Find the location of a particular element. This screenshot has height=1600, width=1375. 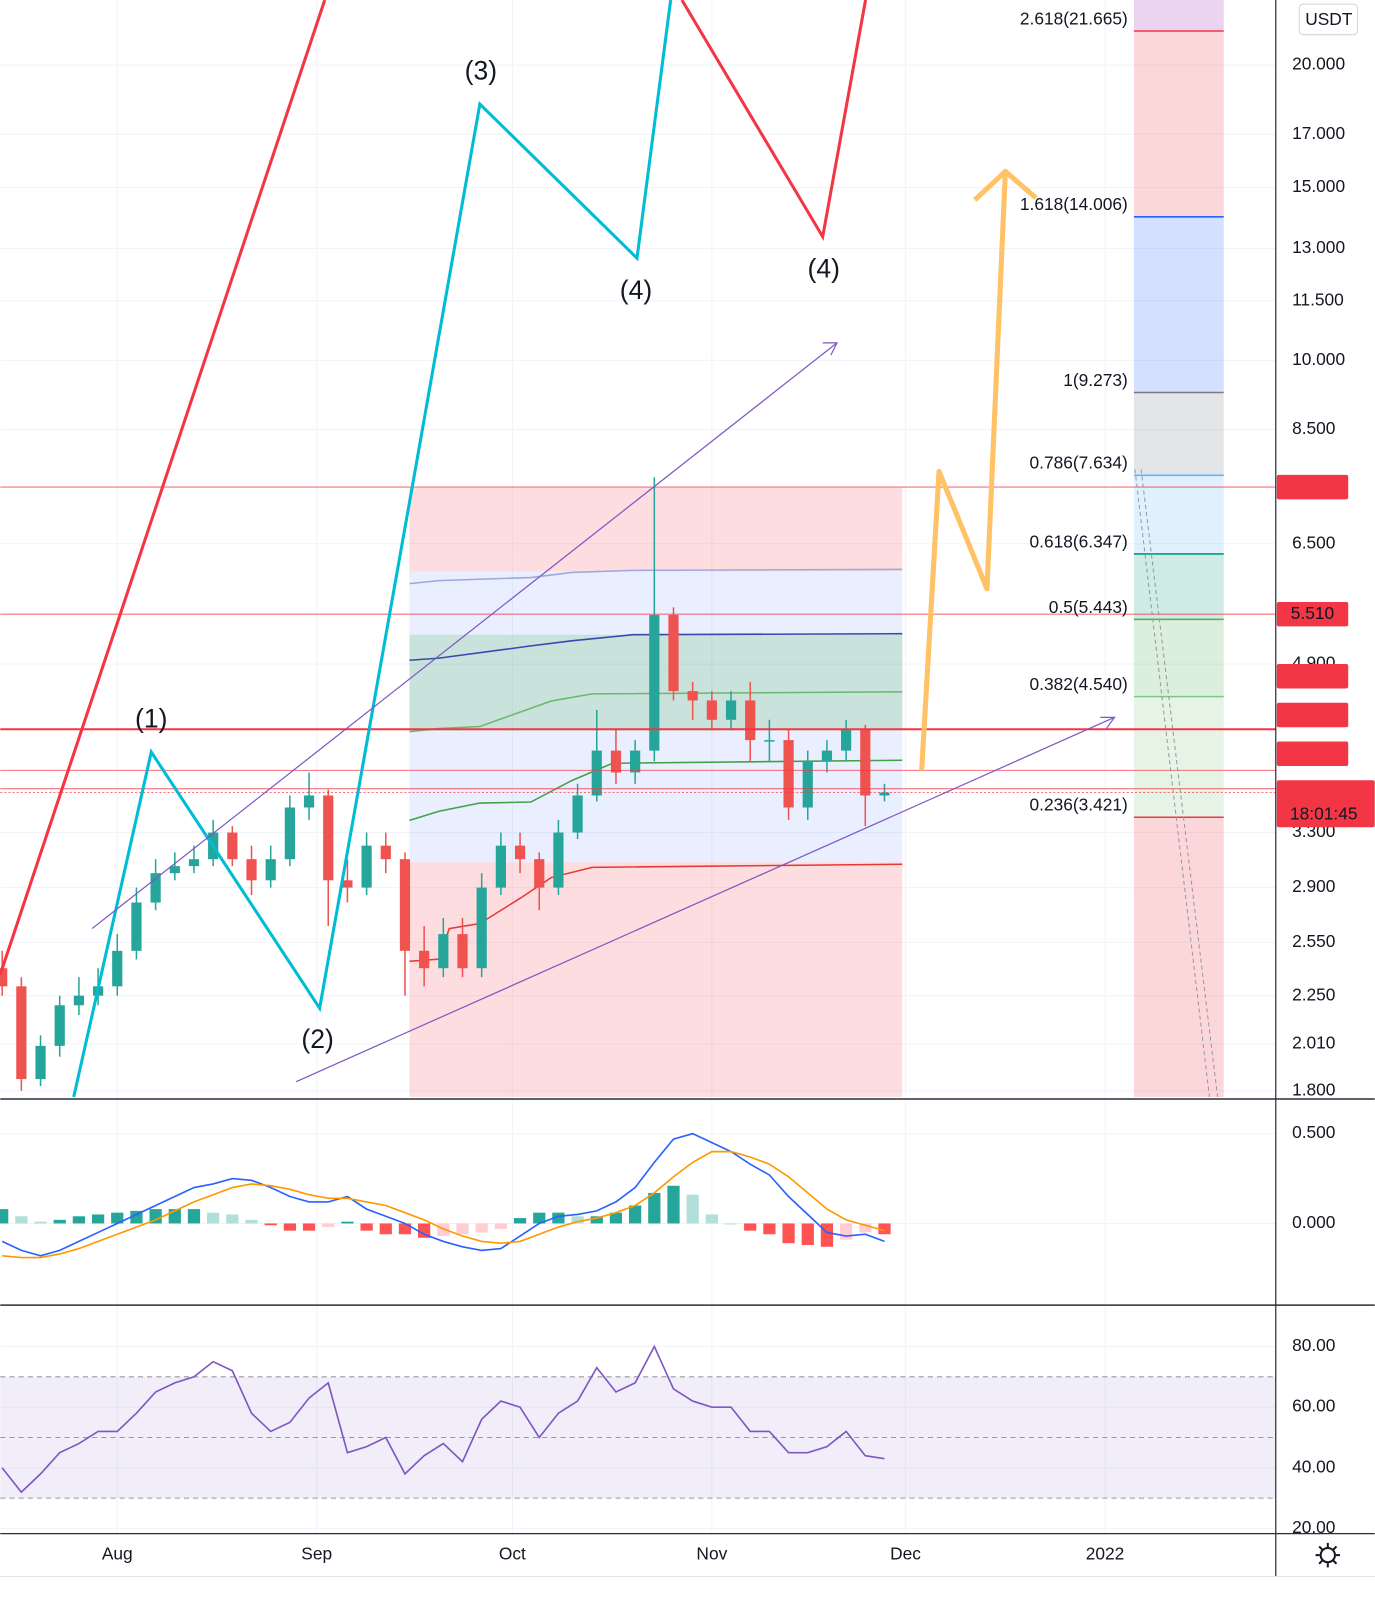

currency-box is located at coordinates (1328, 19).